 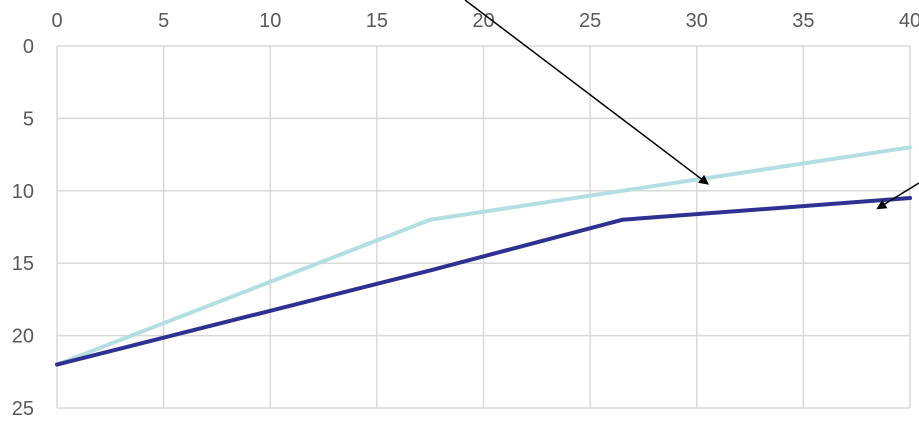 What do you see at coordinates (23, 337) in the screenshot?
I see `y-tick-label: 20` at bounding box center [23, 337].